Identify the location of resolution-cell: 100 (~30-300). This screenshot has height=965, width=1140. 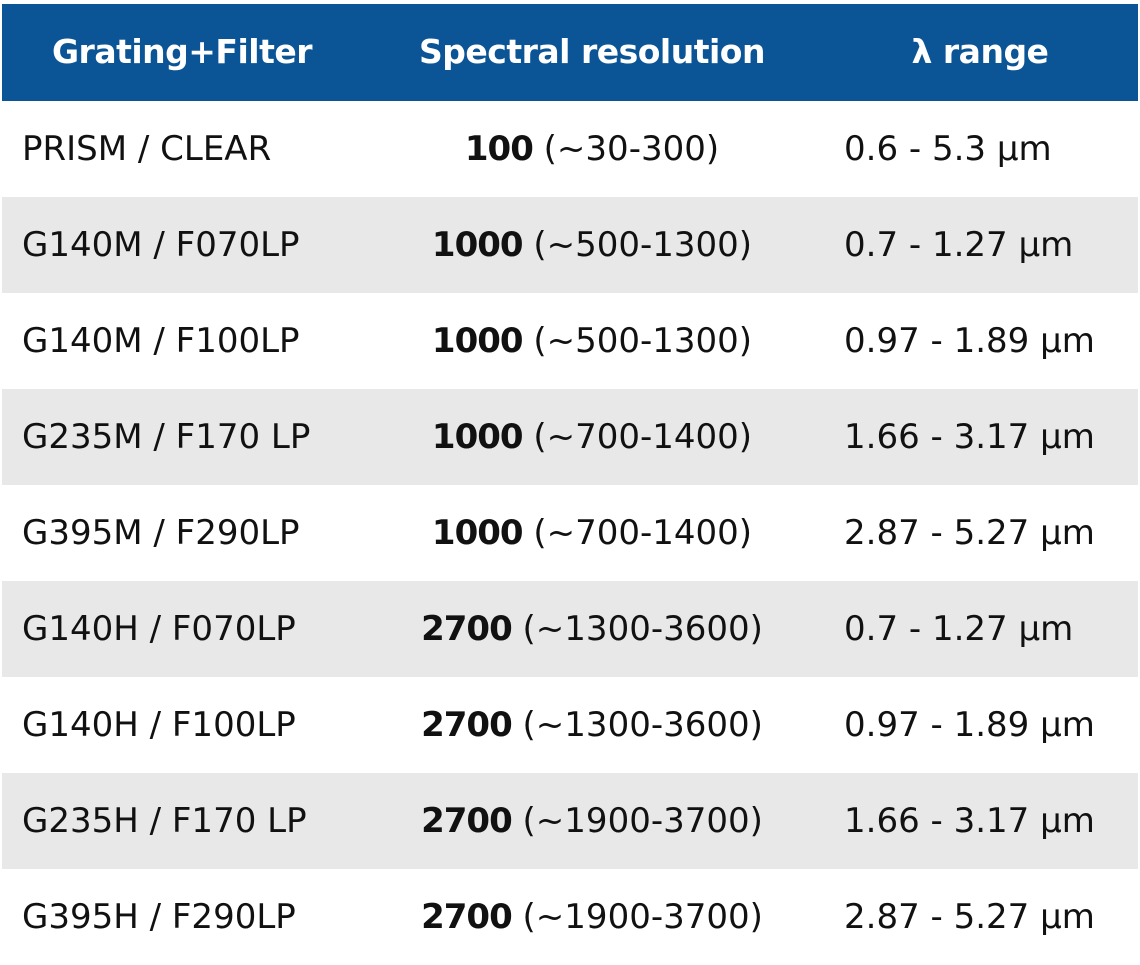
(592, 149).